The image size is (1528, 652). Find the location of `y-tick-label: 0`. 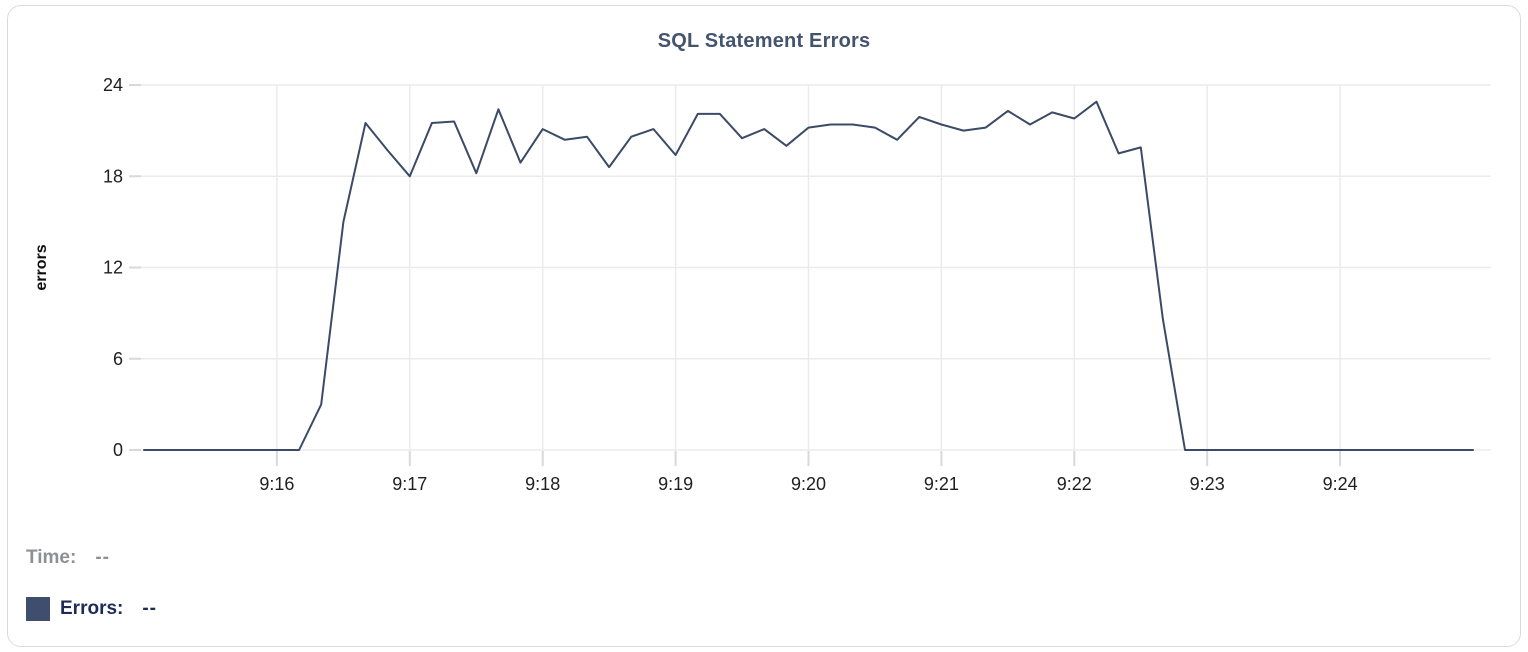

y-tick-label: 0 is located at coordinates (118, 450).